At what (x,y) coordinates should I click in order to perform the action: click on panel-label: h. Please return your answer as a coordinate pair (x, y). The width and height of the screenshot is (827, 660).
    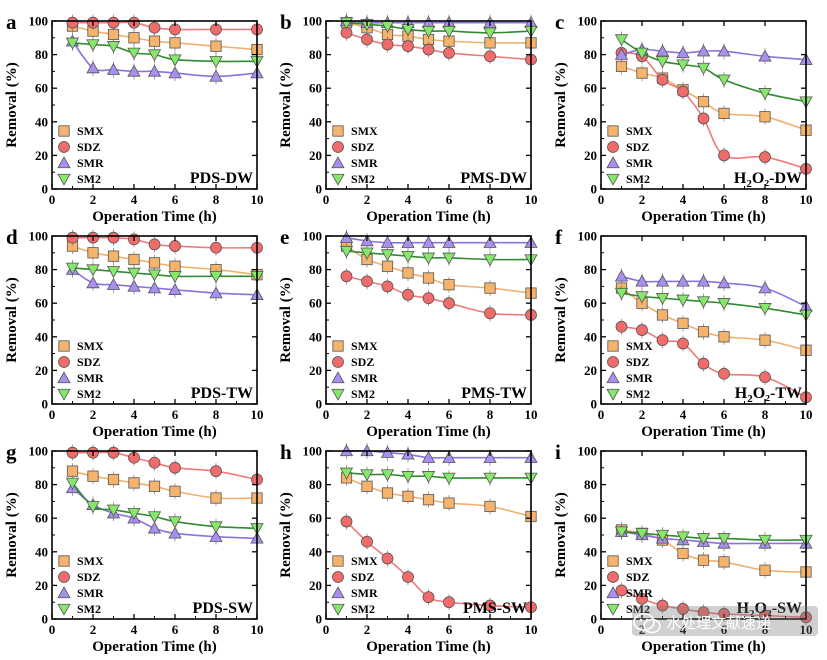
    Looking at the image, I should click on (286, 452).